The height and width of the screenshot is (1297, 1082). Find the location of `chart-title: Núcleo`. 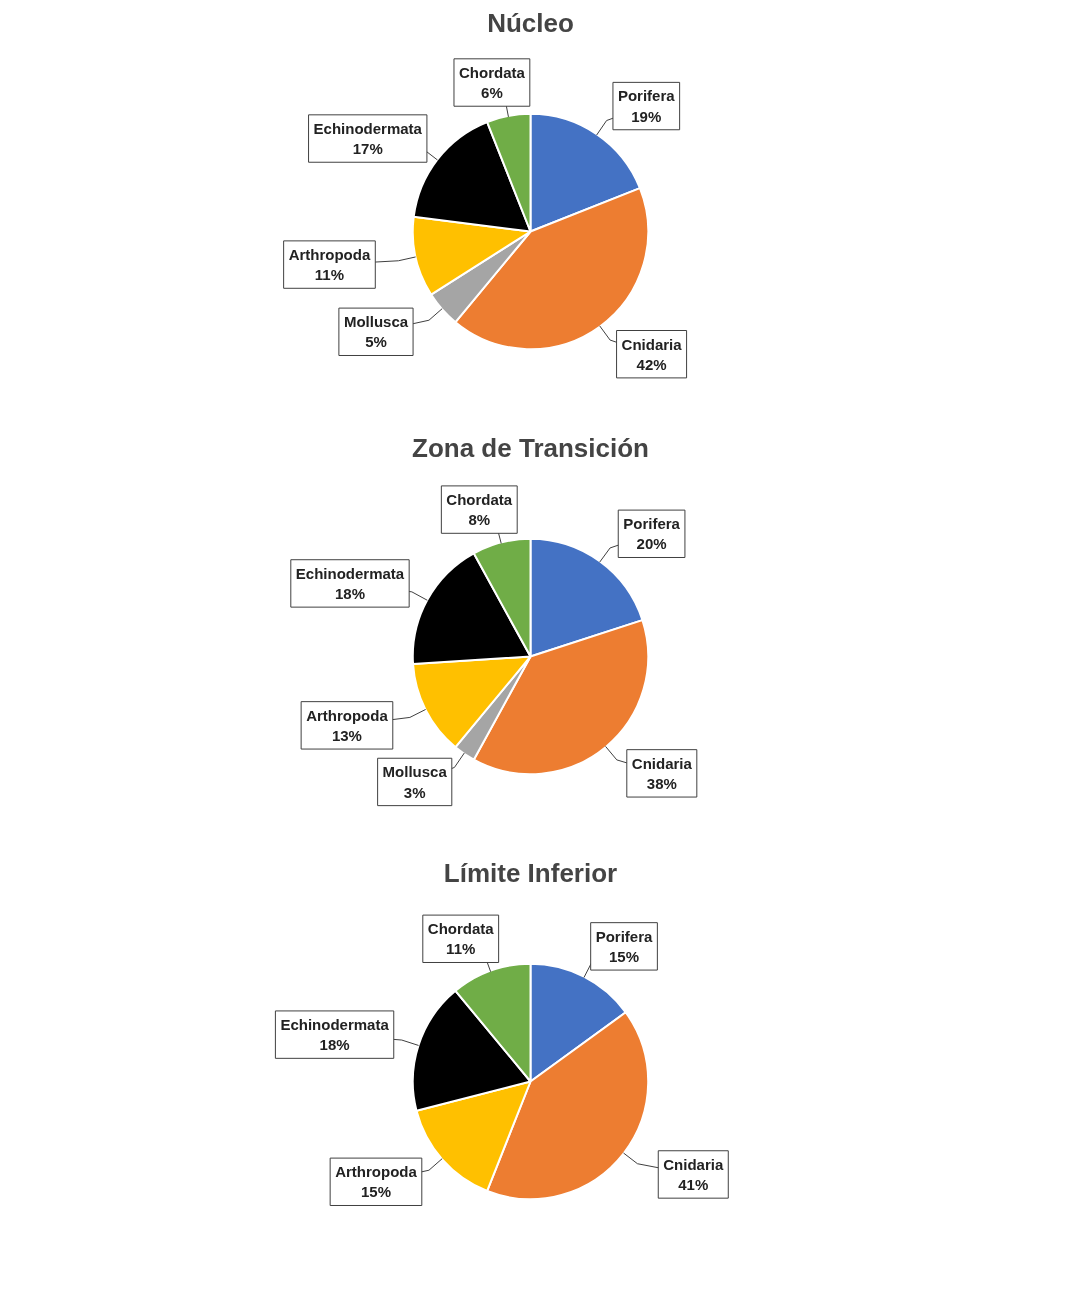

chart-title: Núcleo is located at coordinates (530, 22).